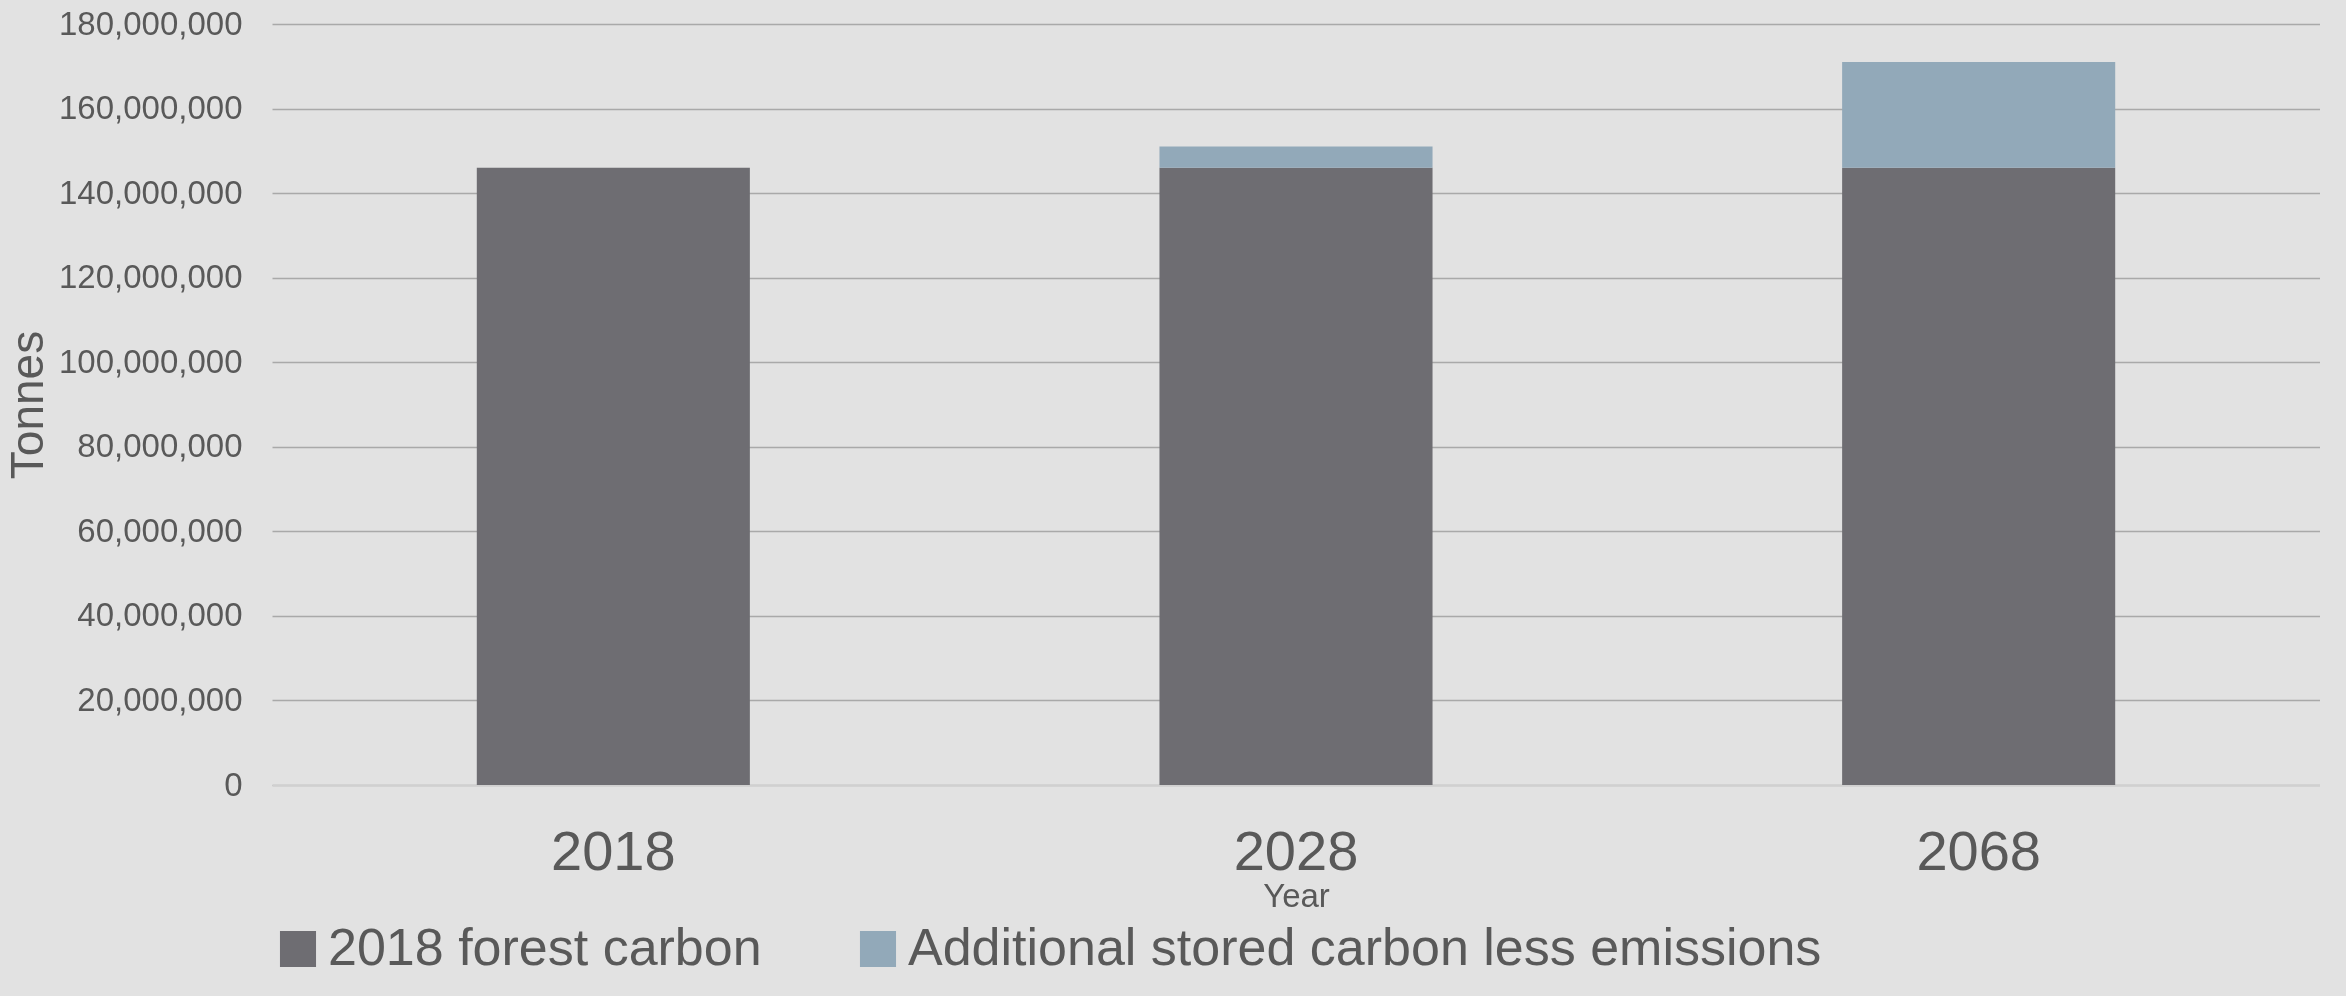  Describe the element at coordinates (545, 947) in the screenshot. I see `legend-label: 2018 forest carbon` at that location.